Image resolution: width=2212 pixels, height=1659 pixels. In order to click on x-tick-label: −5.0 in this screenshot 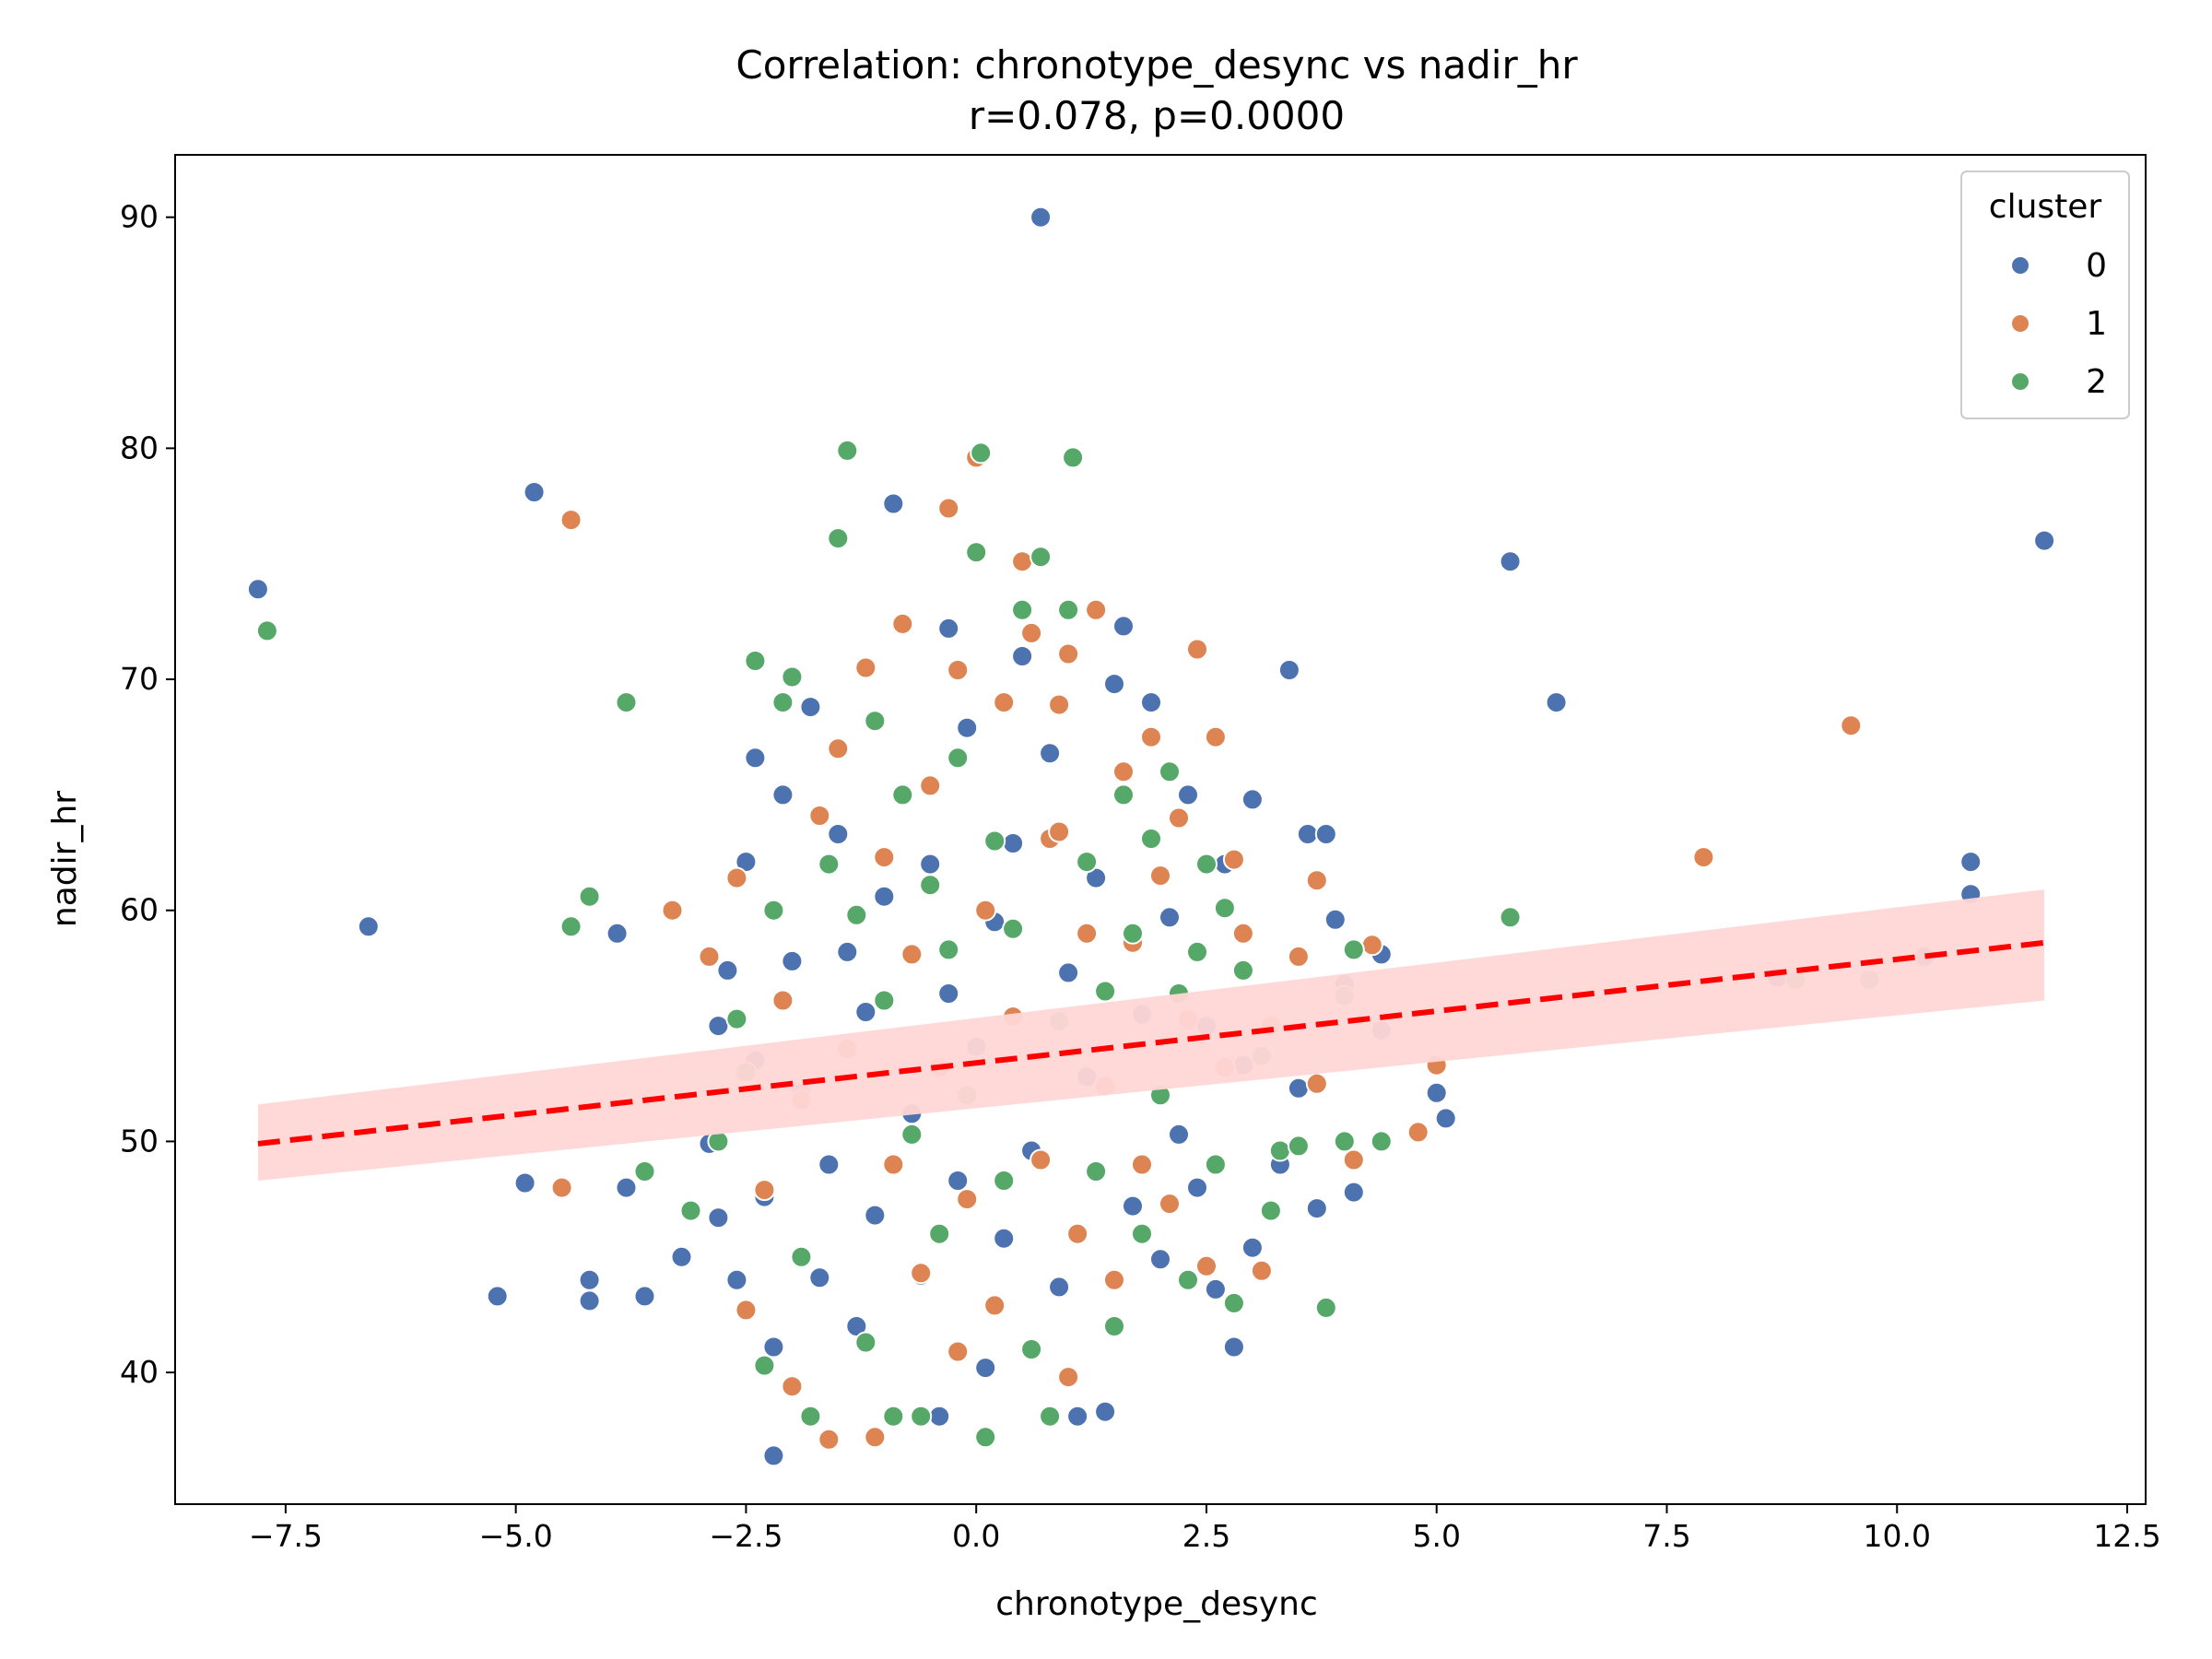, I will do `click(516, 1536)`.